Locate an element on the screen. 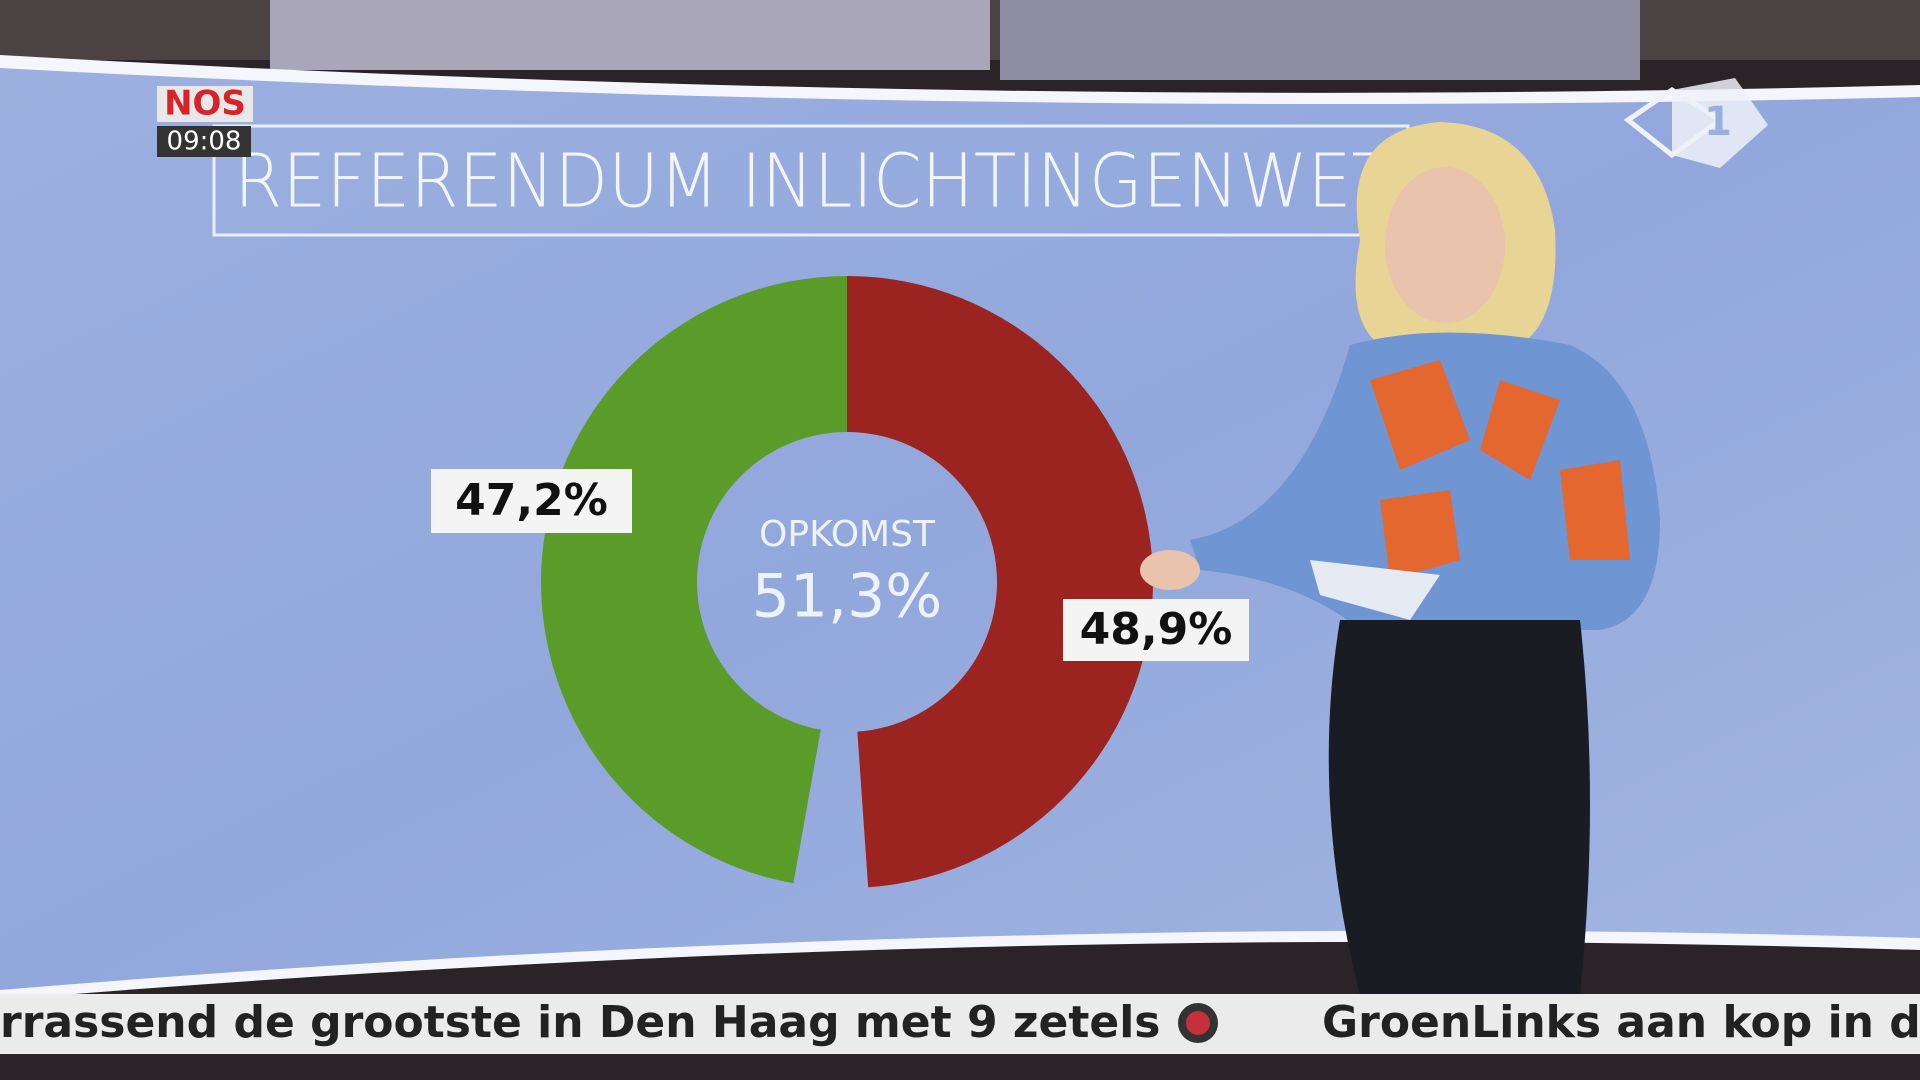 The width and height of the screenshot is (1920, 1080). ticker-text: GroenLinks aan kop in de is located at coordinates (1621, 1022).